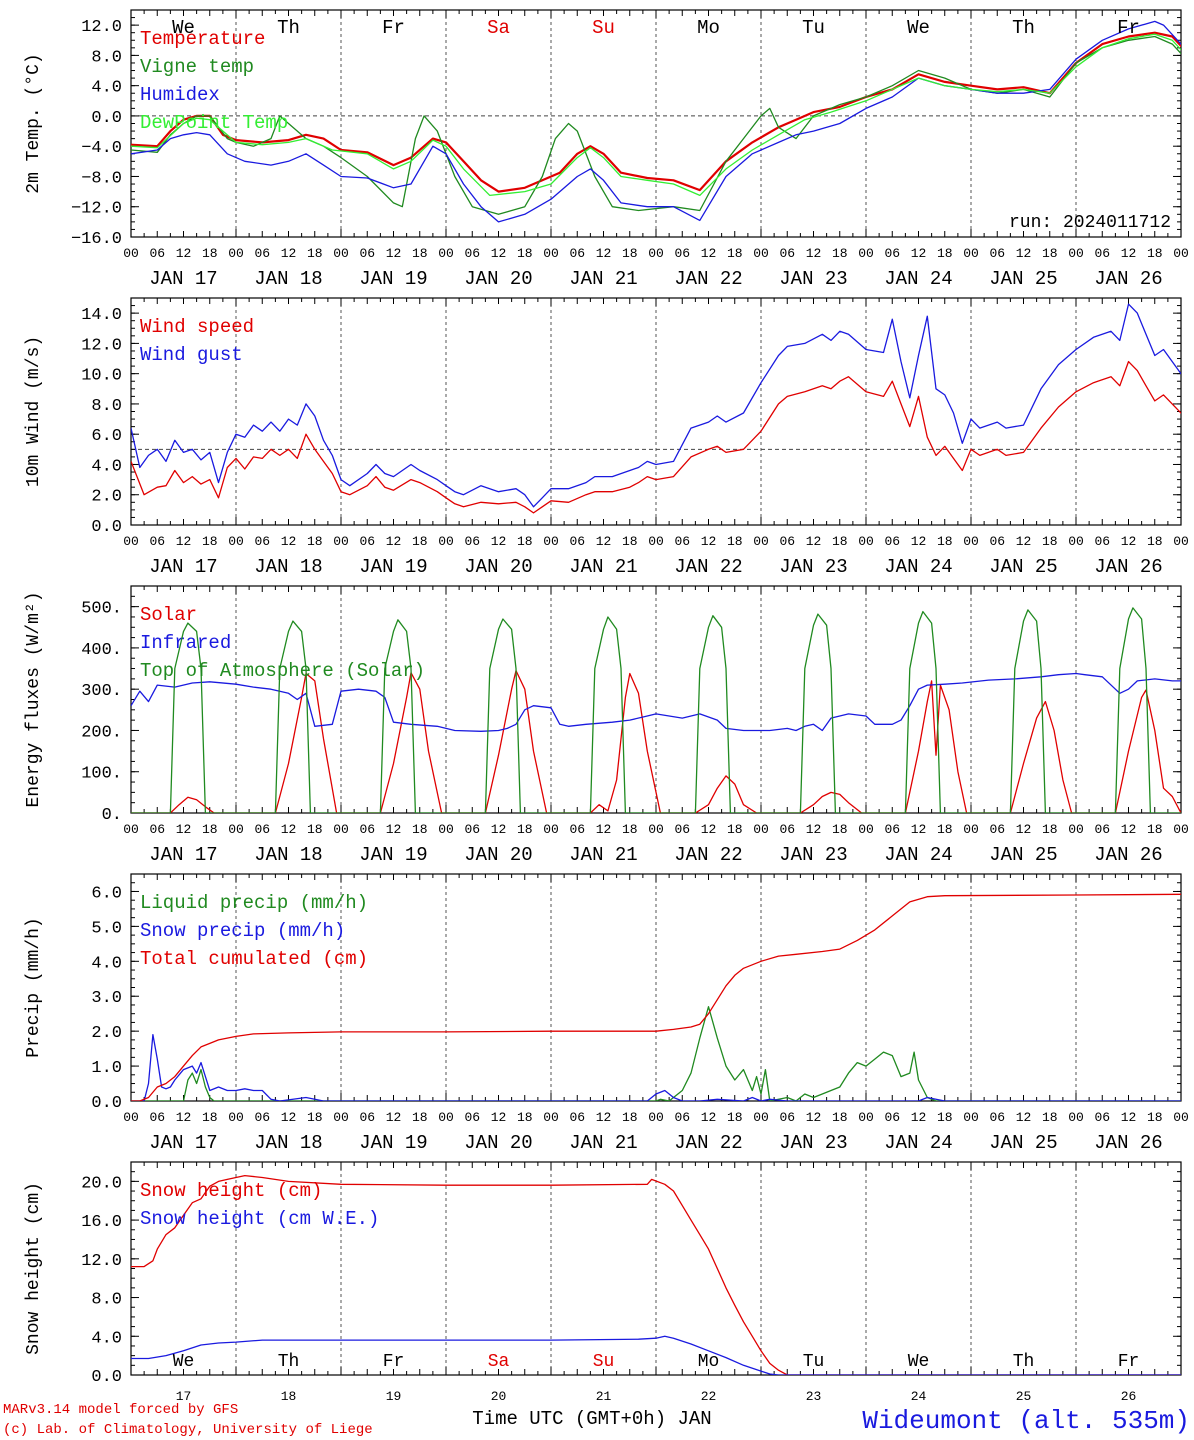  What do you see at coordinates (197, 327) in the screenshot?
I see `legend-entry-1: Wind speed` at bounding box center [197, 327].